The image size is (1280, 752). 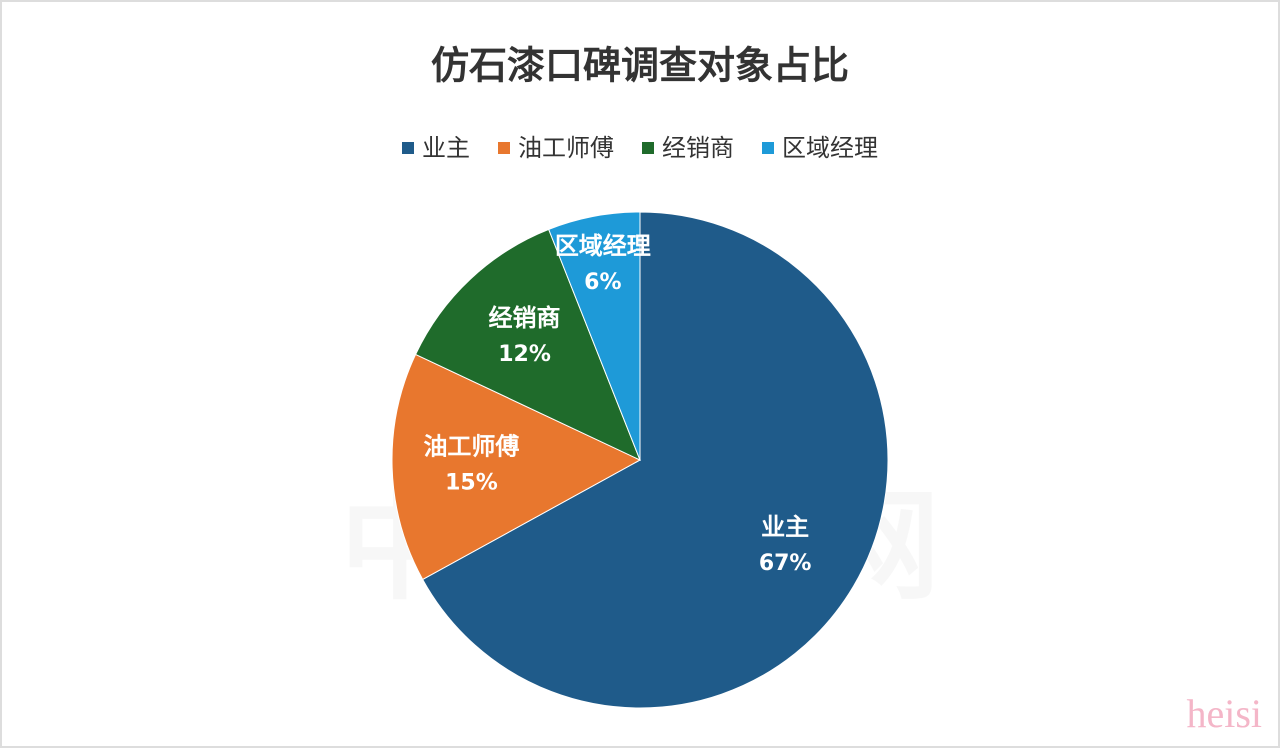 What do you see at coordinates (602, 282) in the screenshot?
I see `slice-value: 6%` at bounding box center [602, 282].